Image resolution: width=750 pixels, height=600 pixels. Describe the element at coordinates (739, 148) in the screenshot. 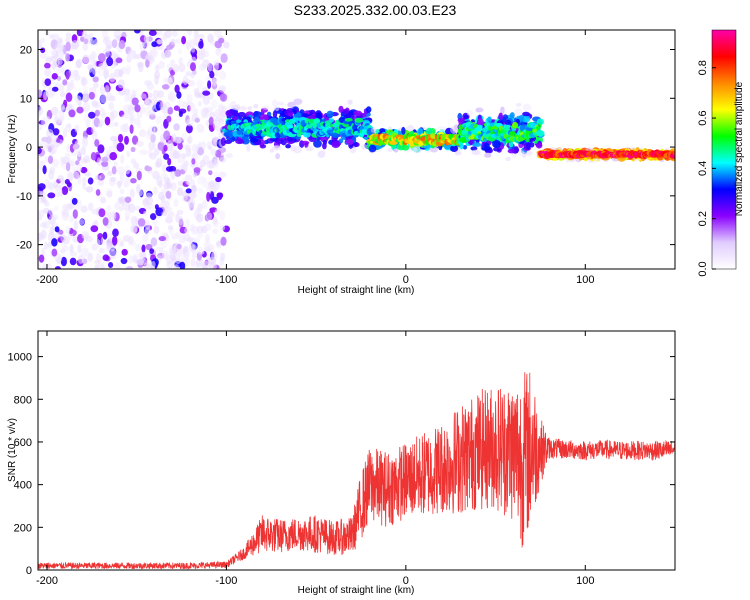

I see `colorbar-label: Normalized spectral amplitude` at that location.